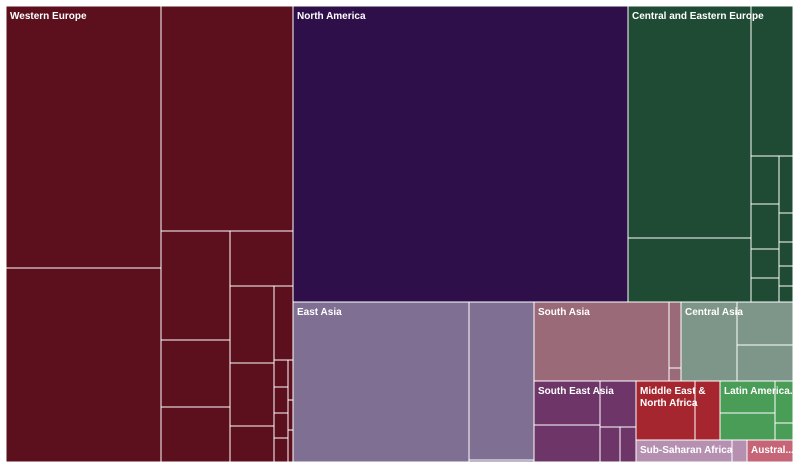  I want to click on region-label-north-america: North America, so click(331, 16).